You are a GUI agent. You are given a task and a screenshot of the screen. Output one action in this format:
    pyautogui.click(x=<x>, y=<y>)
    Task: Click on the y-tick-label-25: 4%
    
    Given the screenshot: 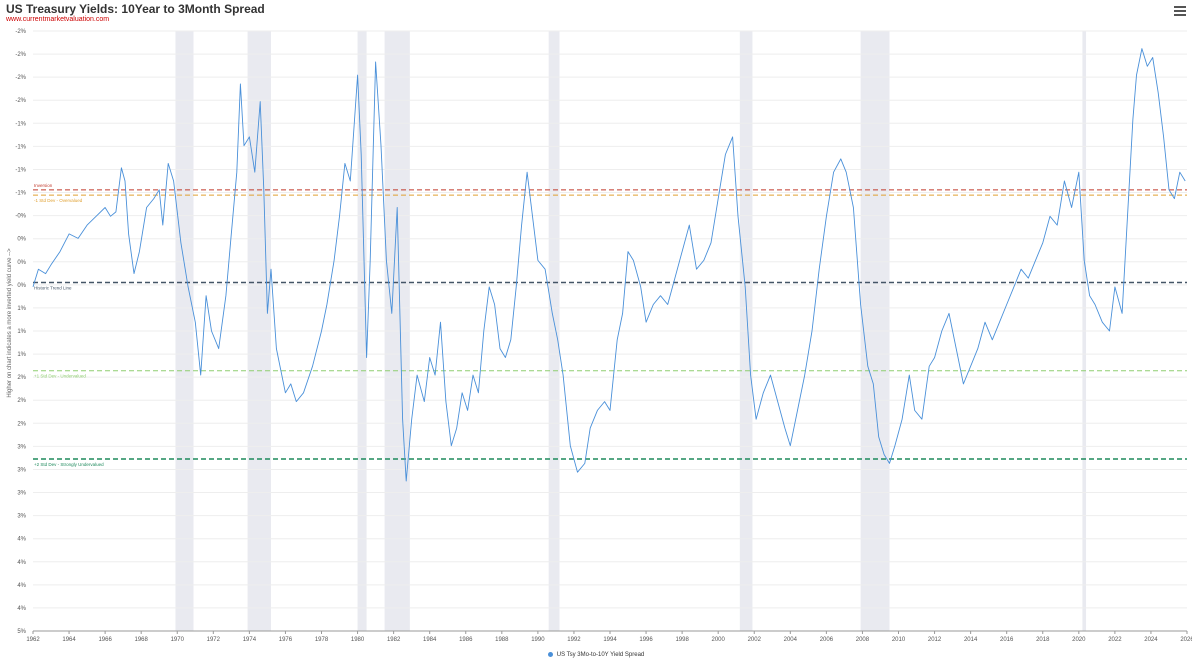 What is the action you would take?
    pyautogui.click(x=21, y=609)
    